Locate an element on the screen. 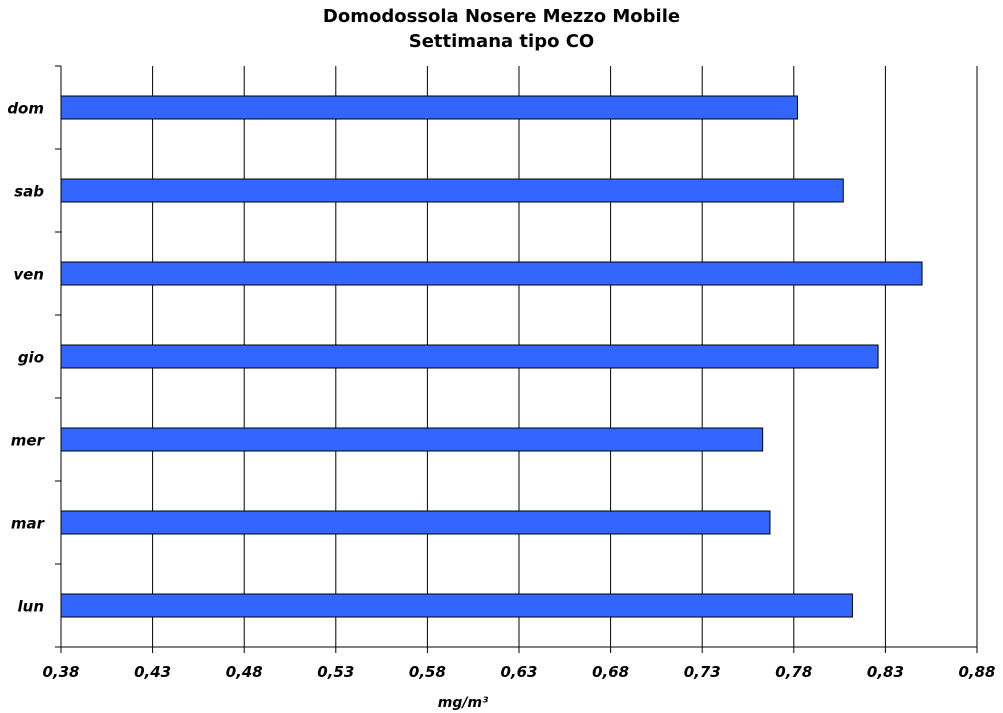 The image size is (1003, 713). x-tick-label: 0,53 is located at coordinates (335, 672).